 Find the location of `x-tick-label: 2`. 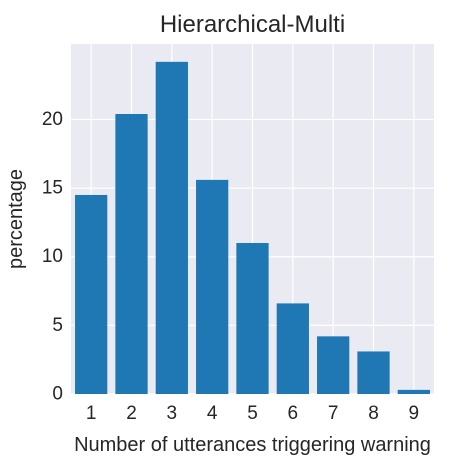

x-tick-label: 2 is located at coordinates (131, 413).